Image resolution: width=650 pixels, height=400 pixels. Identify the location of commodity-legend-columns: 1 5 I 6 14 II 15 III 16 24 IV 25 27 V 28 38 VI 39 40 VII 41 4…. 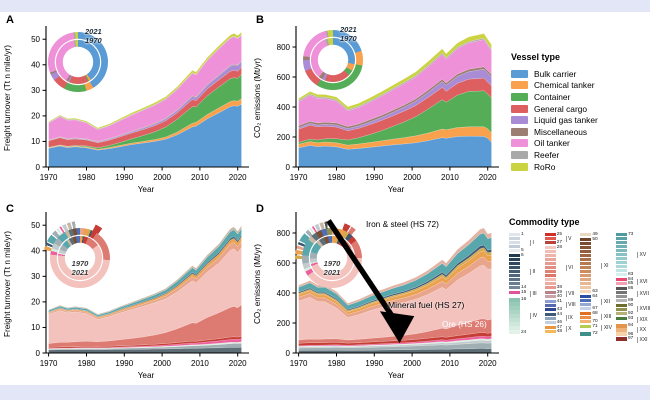
(579, 288).